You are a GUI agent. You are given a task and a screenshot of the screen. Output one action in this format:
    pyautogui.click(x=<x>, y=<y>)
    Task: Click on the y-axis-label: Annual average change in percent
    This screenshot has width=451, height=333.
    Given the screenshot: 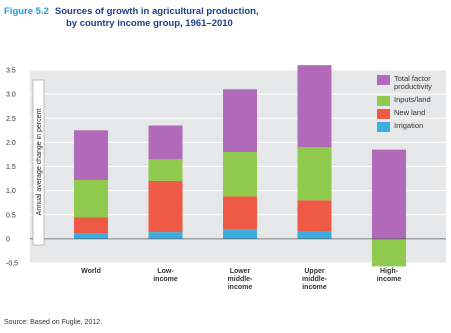 What is the action you would take?
    pyautogui.click(x=39, y=162)
    